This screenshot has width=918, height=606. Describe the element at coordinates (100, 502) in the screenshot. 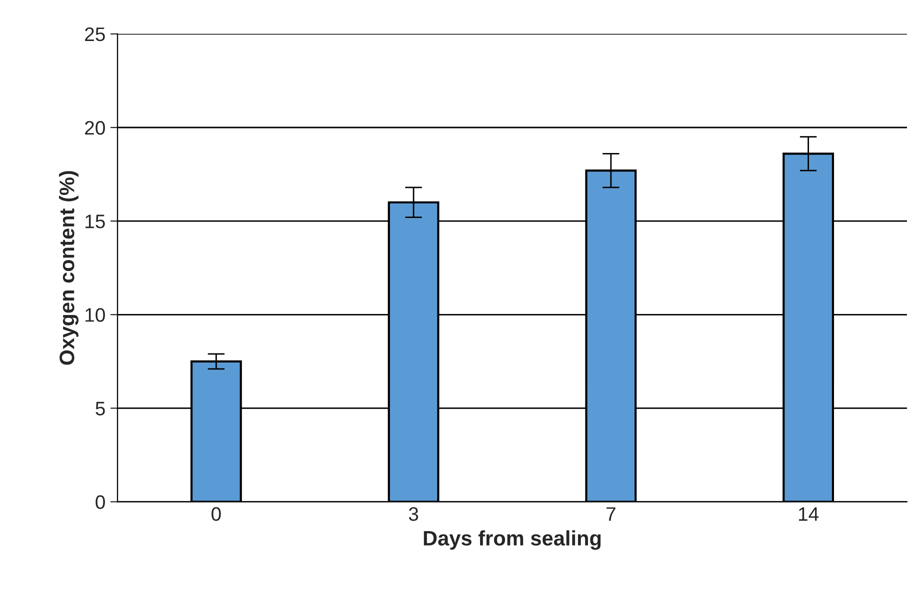

I see `y-tick-label: 0` at that location.